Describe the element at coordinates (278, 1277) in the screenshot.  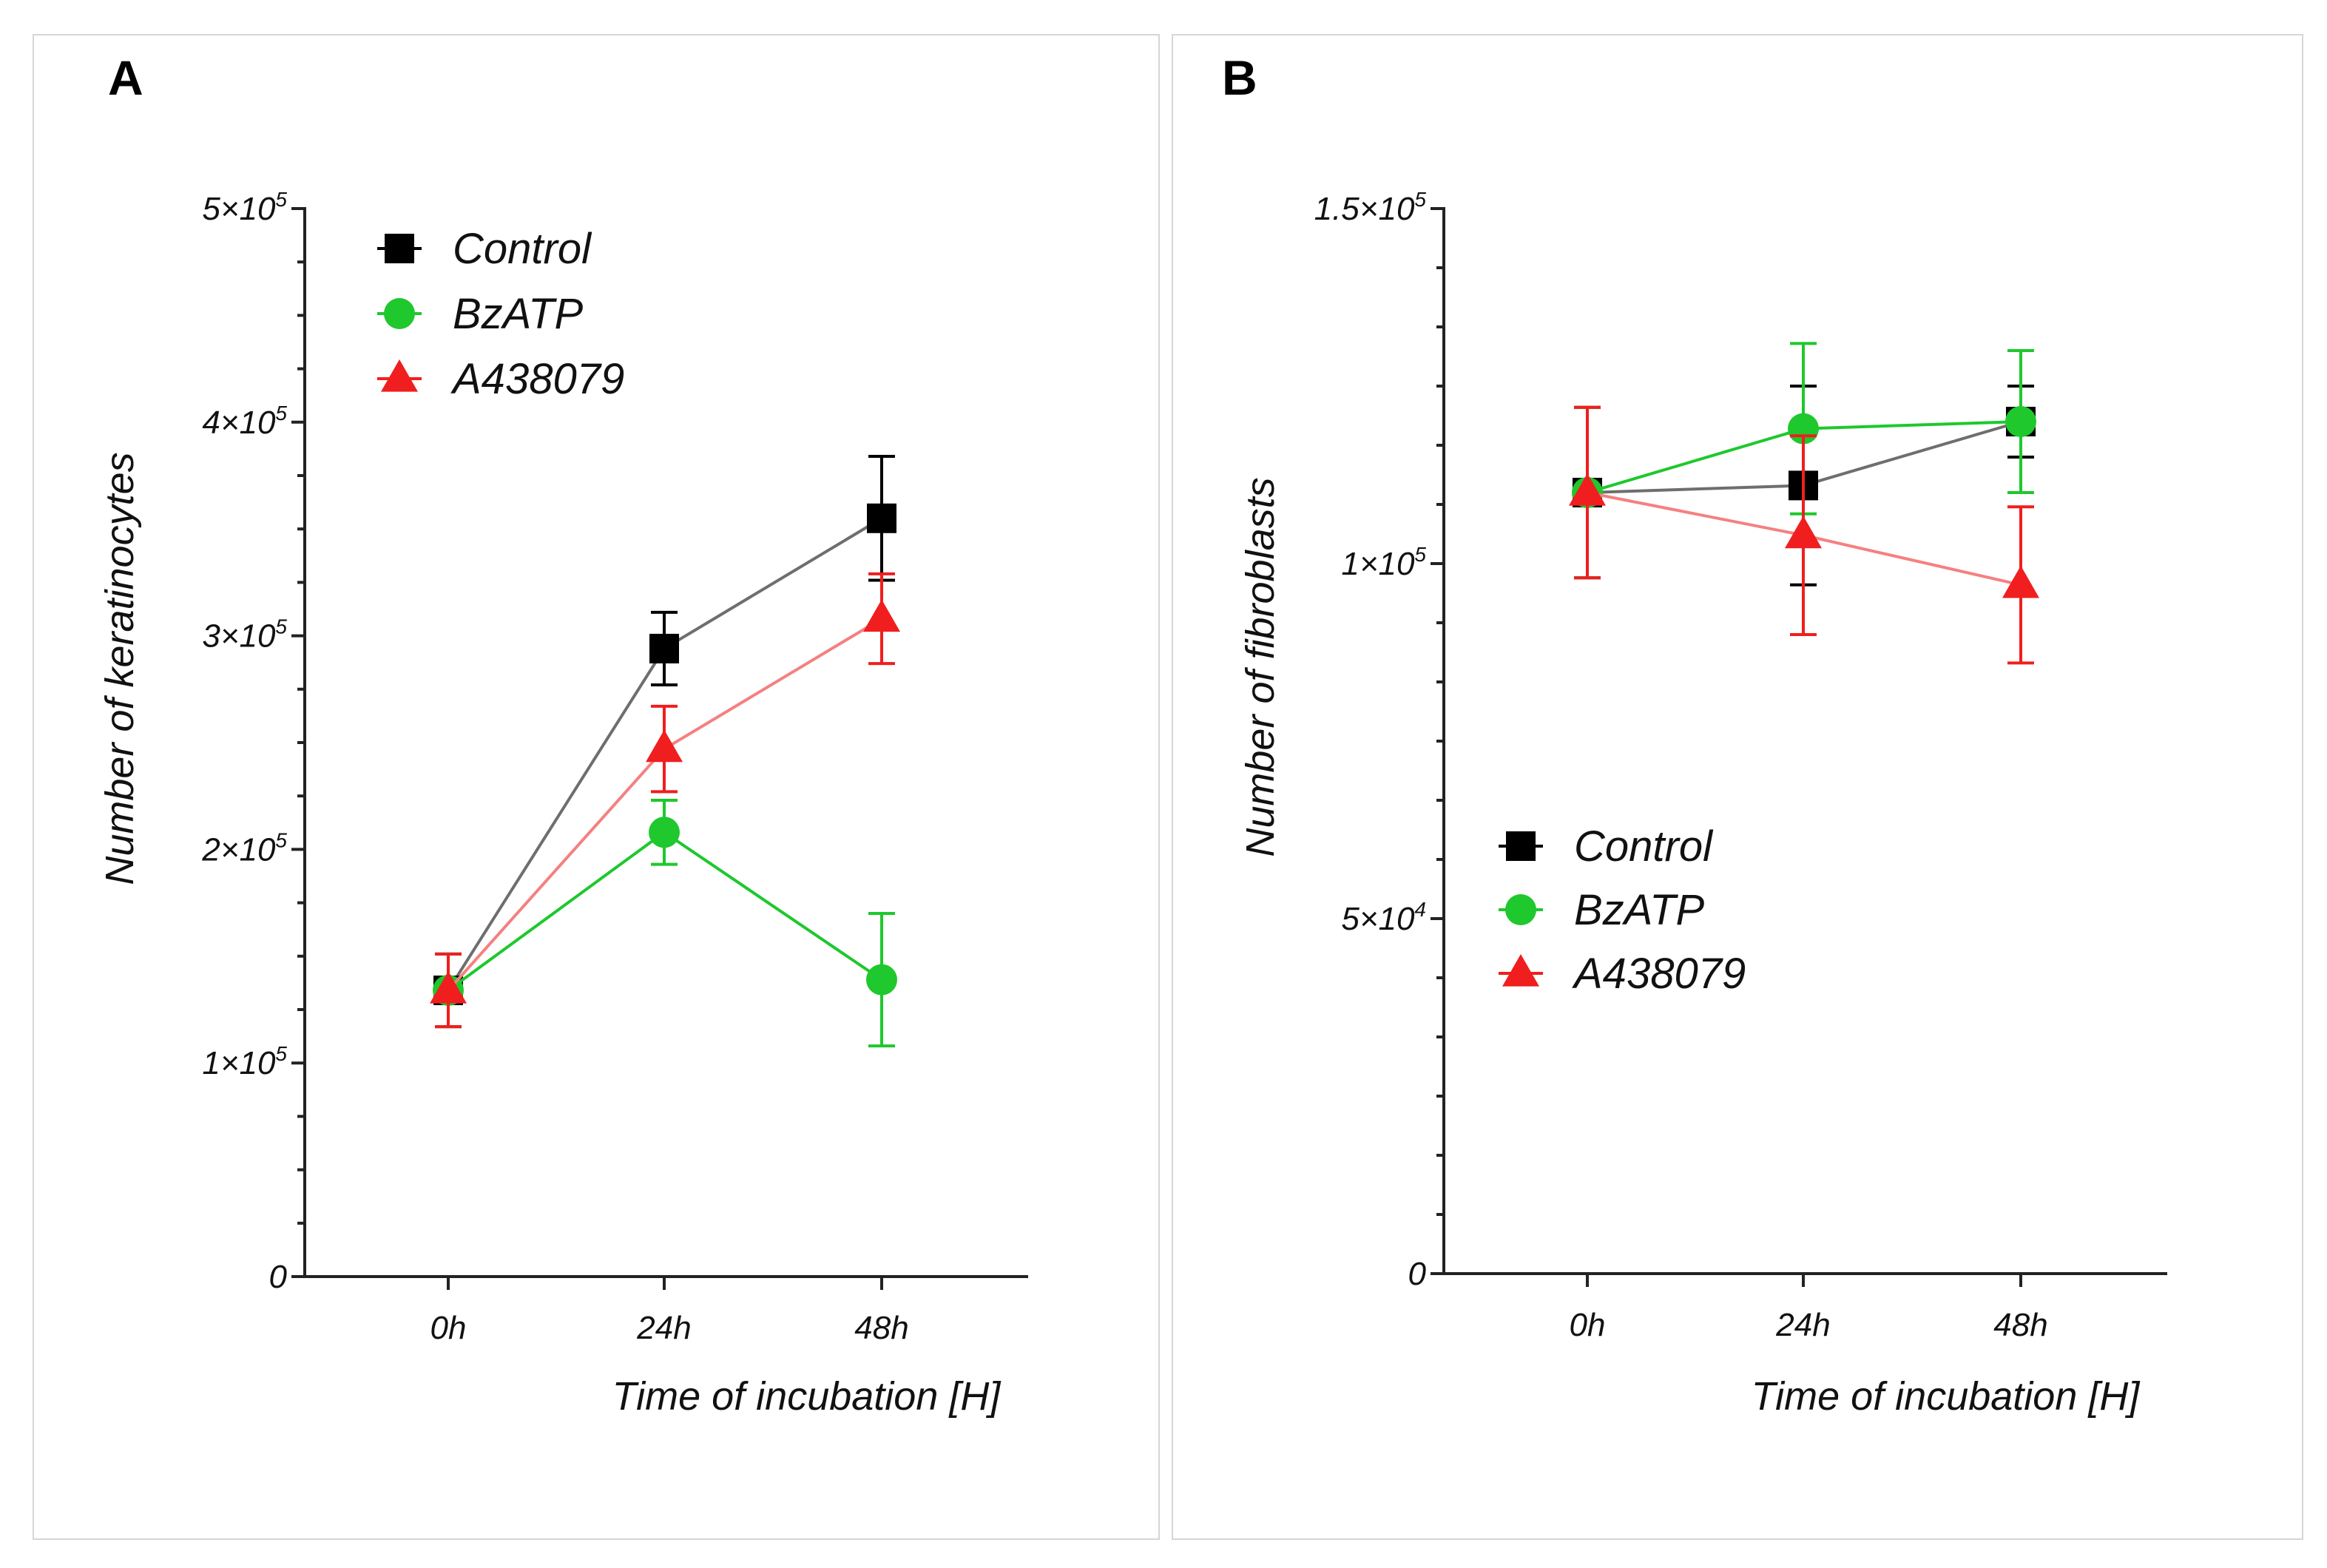
I see `panel-a-y-tick-label: 0` at that location.